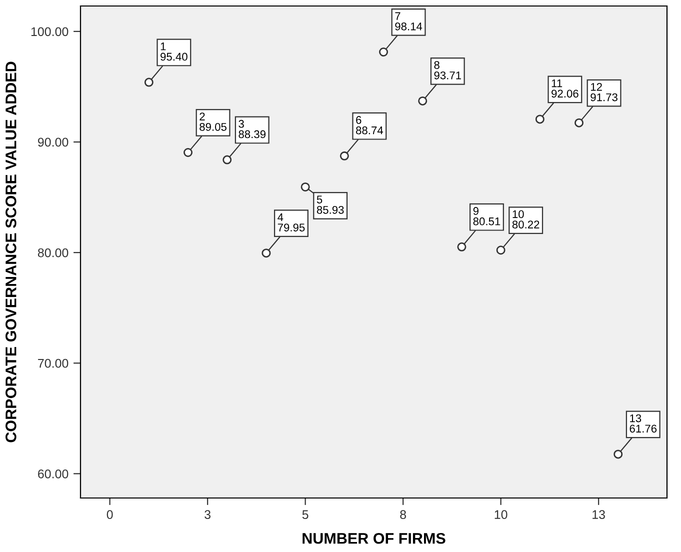  Describe the element at coordinates (598, 514) in the screenshot. I see `x-tick-label: 13` at that location.